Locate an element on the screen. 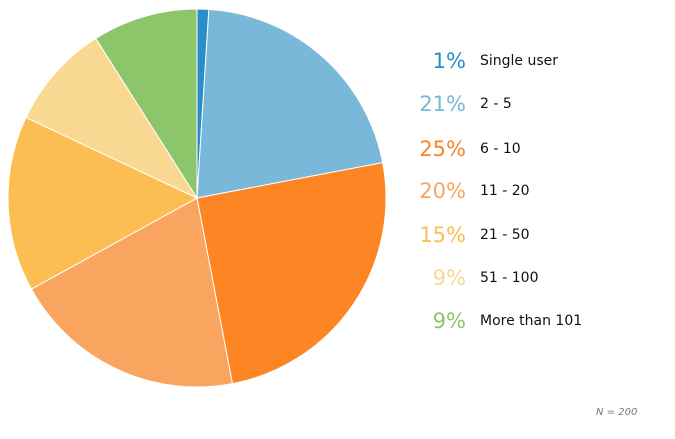 The width and height of the screenshot is (675, 439). legend-label: 51 - 100 is located at coordinates (509, 278).